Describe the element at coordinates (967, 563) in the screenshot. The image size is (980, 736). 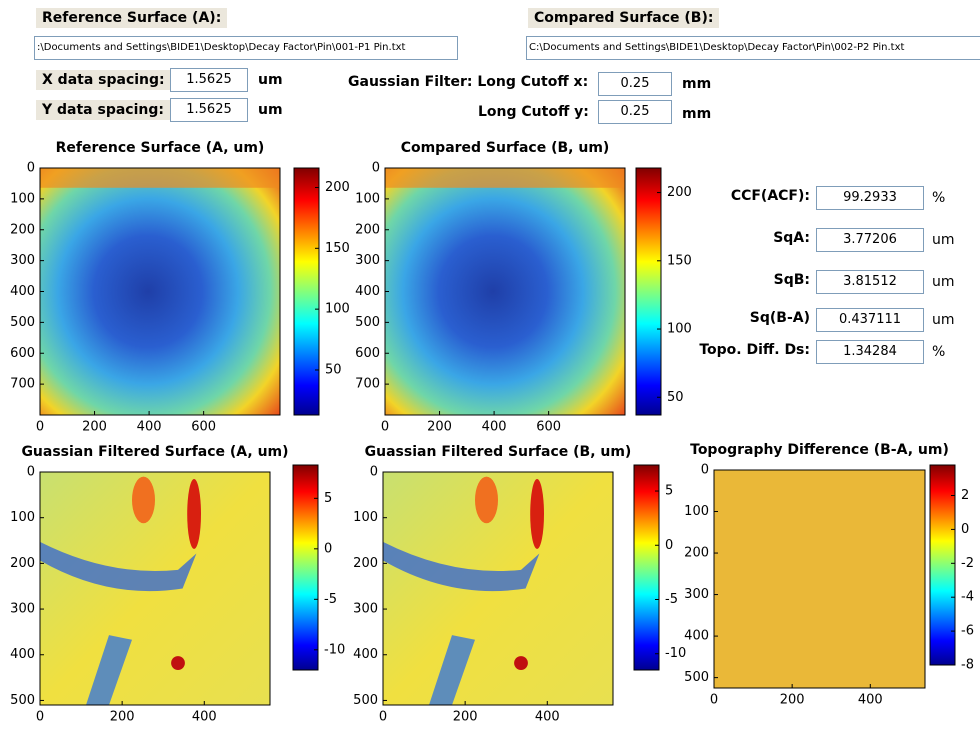
I see `colorbar-tick-label: -2` at that location.